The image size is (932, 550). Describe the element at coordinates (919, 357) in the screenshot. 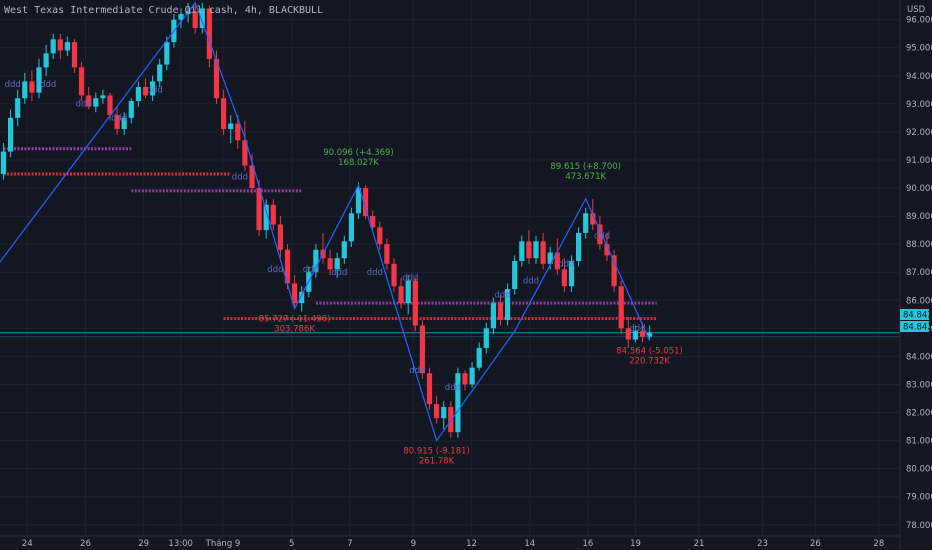

I see `y-tick-label: 84.000` at that location.